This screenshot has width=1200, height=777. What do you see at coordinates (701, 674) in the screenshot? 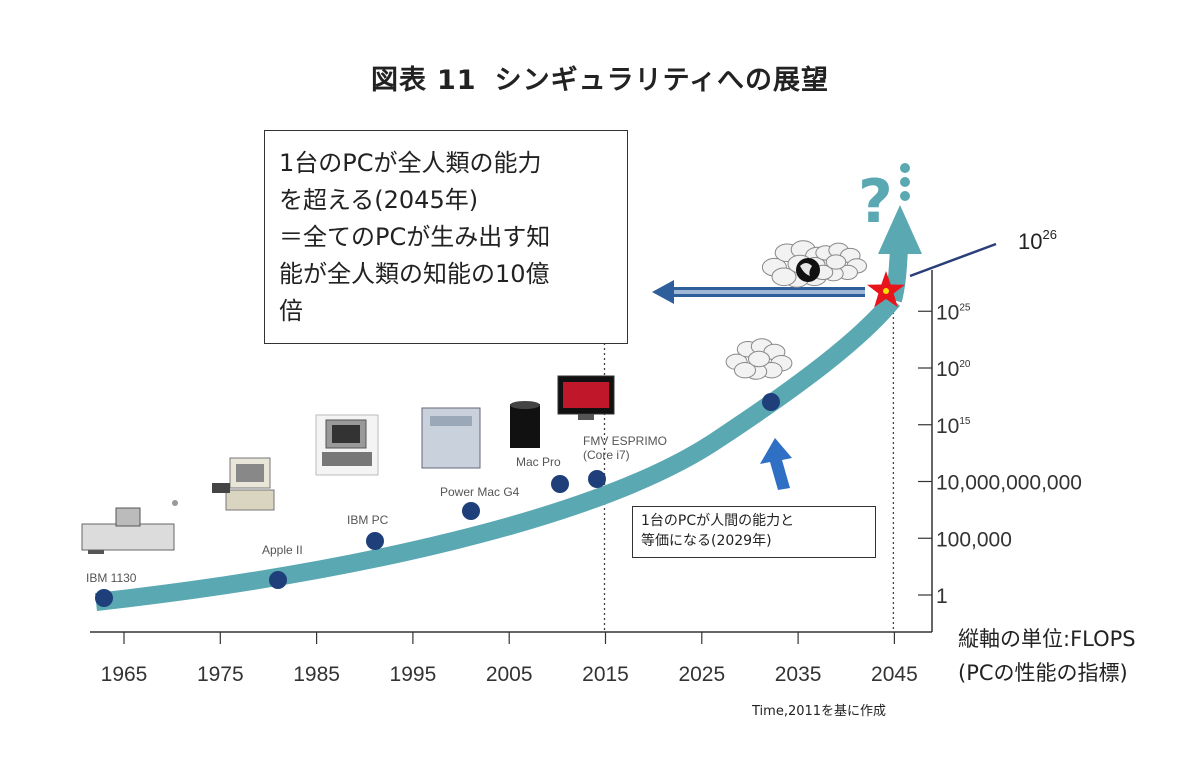
I see `x-tick-label: 2025` at bounding box center [701, 674].